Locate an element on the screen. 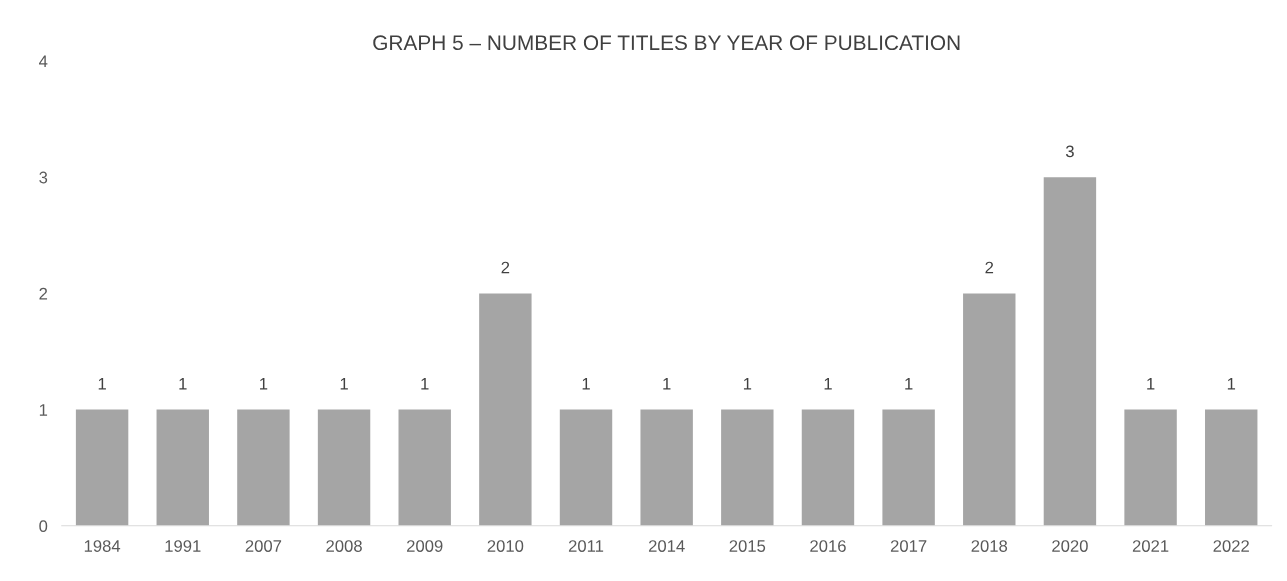  x-tick-label: 2022 is located at coordinates (1231, 546).